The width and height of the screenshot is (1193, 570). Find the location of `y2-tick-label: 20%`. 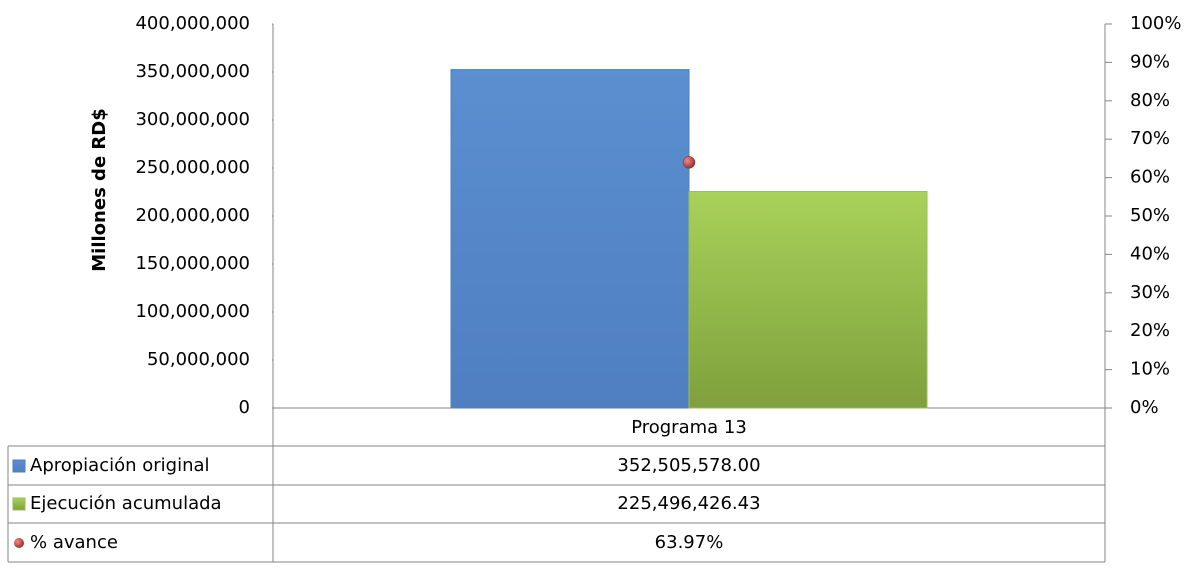

y2-tick-label: 20% is located at coordinates (1150, 330).